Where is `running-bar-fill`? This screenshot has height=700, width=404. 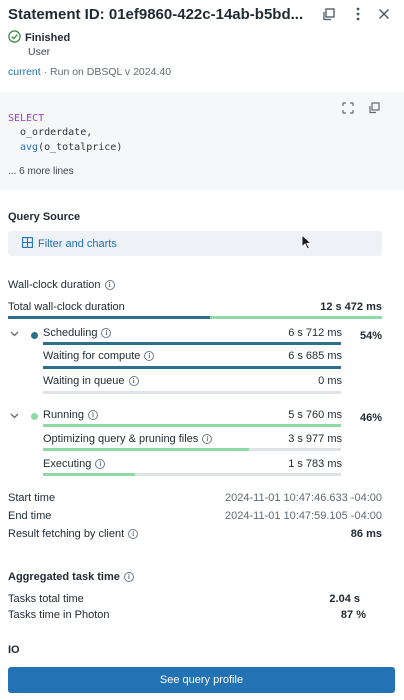
running-bar-fill is located at coordinates (192, 425).